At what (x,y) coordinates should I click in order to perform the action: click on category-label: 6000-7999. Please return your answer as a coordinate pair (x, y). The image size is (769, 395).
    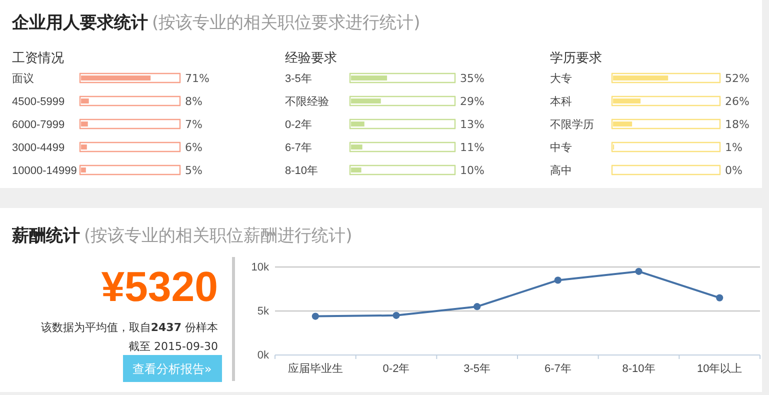
    Looking at the image, I should click on (38, 125).